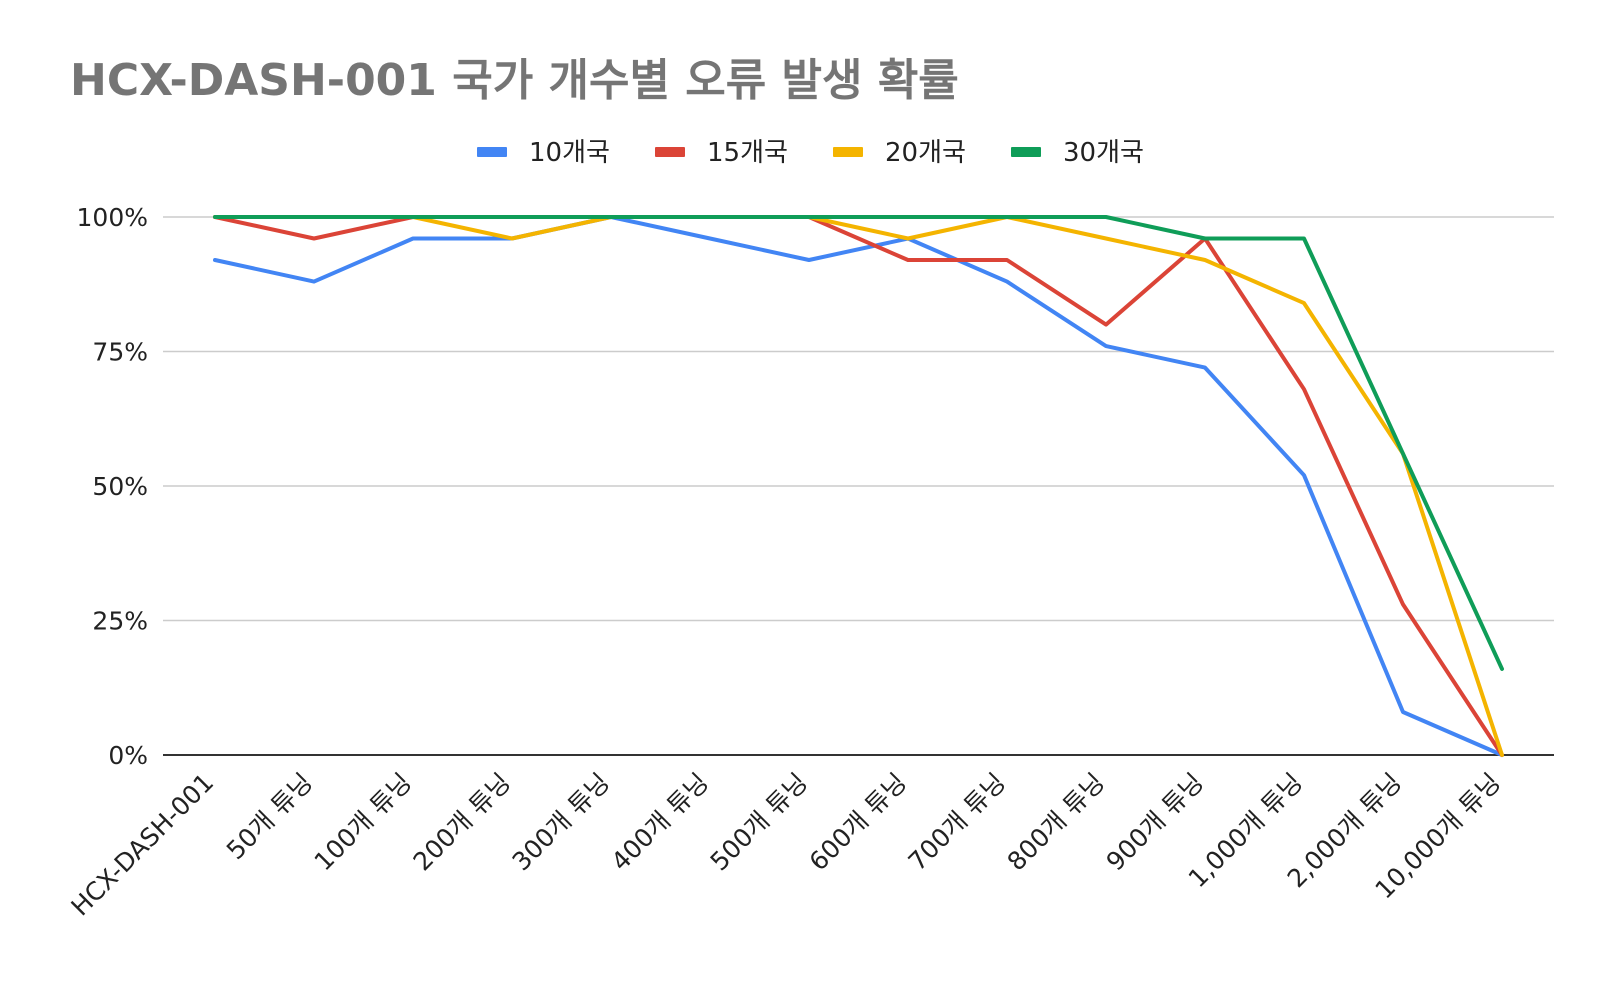  What do you see at coordinates (1056, 822) in the screenshot?
I see `x-tick-label: 800개 튜닝` at bounding box center [1056, 822].